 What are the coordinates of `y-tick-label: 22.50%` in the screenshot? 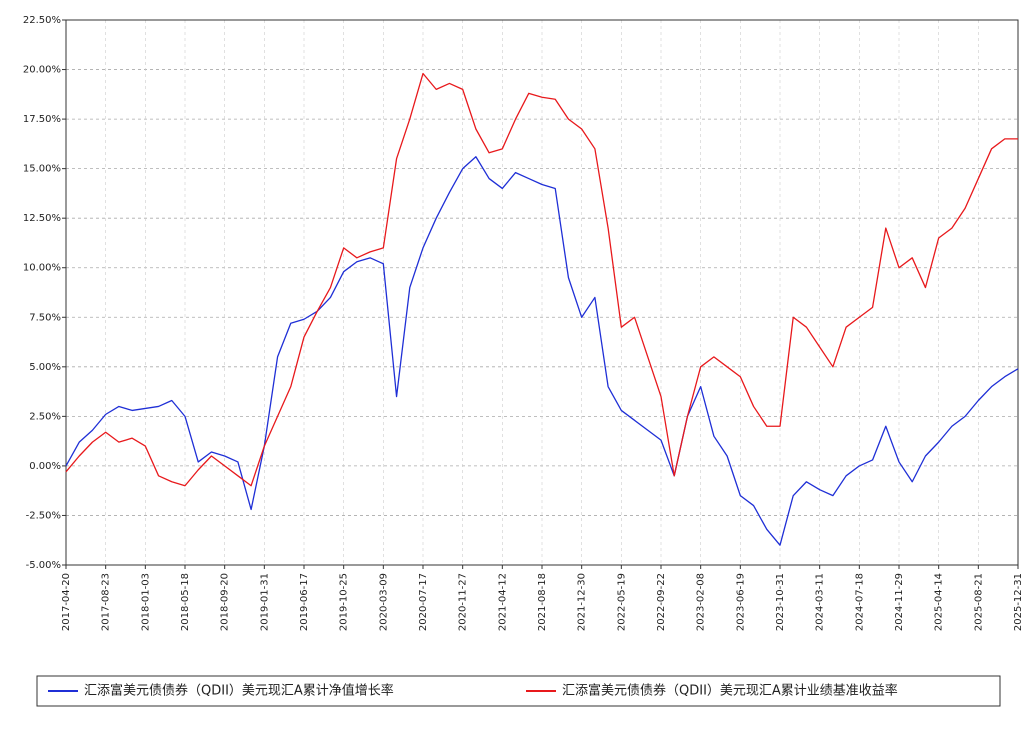 It's located at (42, 20).